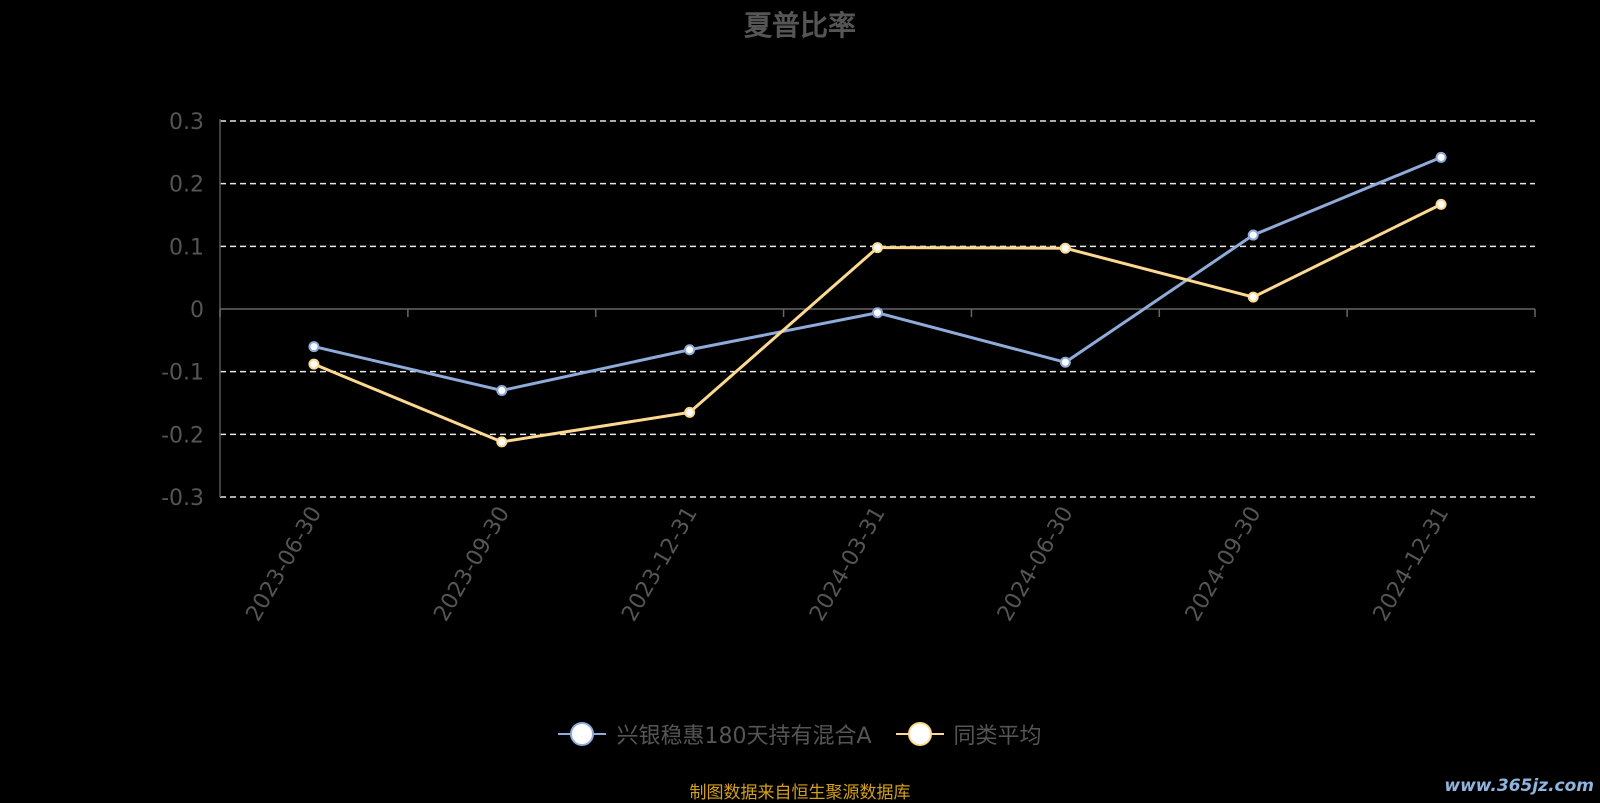 This screenshot has height=803, width=1600. What do you see at coordinates (182, 435) in the screenshot?
I see `y-tick-label: -0.2` at bounding box center [182, 435].